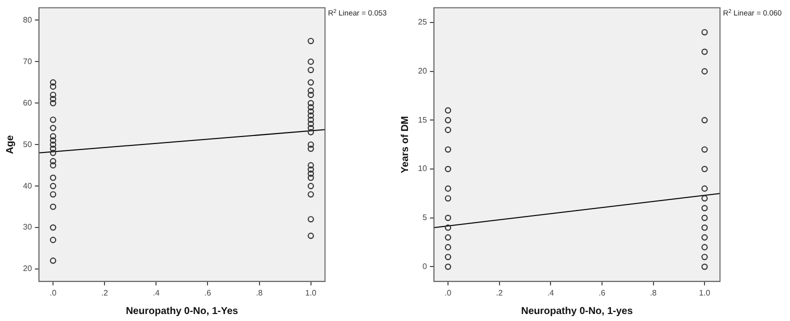 This screenshot has height=321, width=790. I want to click on y-tick-label: 10, so click(423, 169).